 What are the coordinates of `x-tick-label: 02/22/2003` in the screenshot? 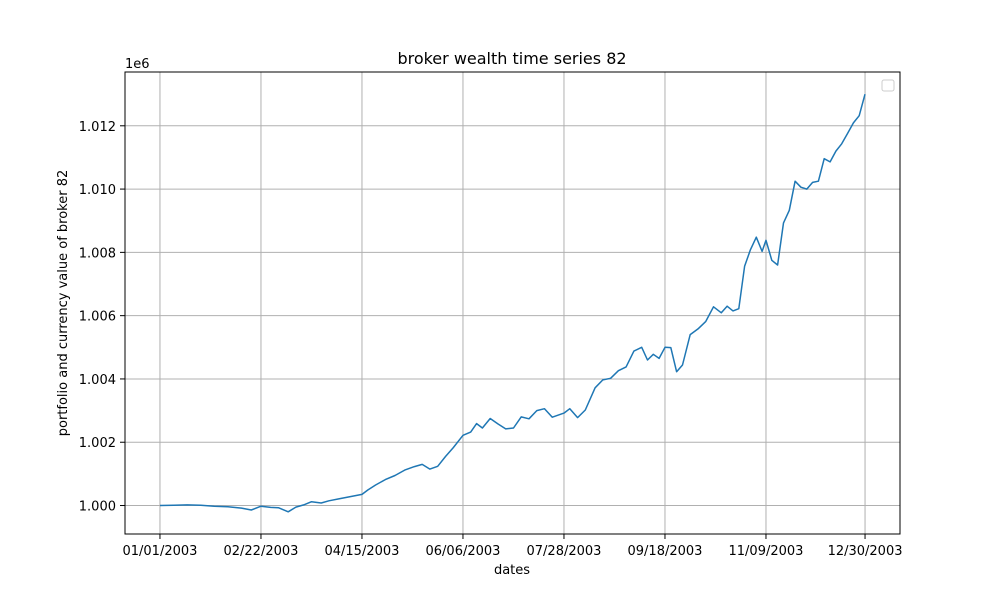 It's located at (260, 551).